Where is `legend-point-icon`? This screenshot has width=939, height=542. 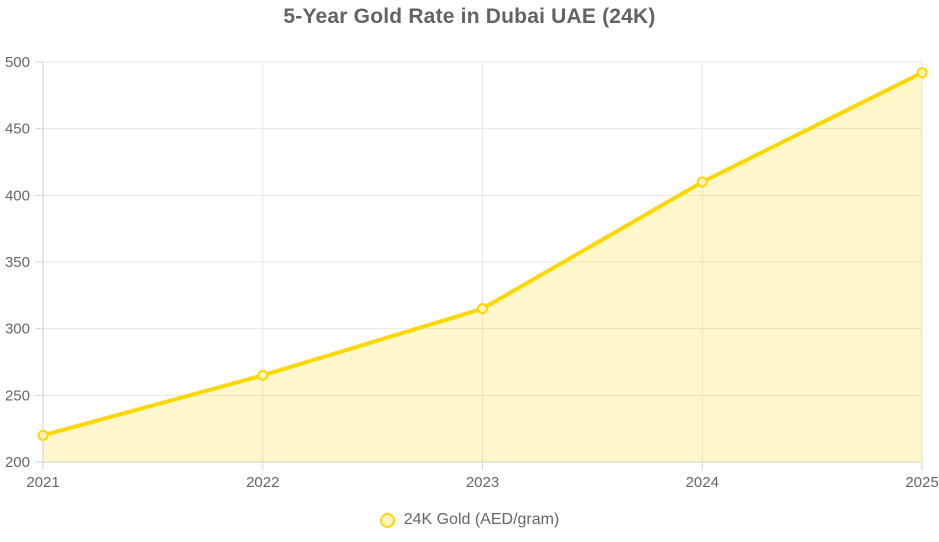 legend-point-icon is located at coordinates (387, 520).